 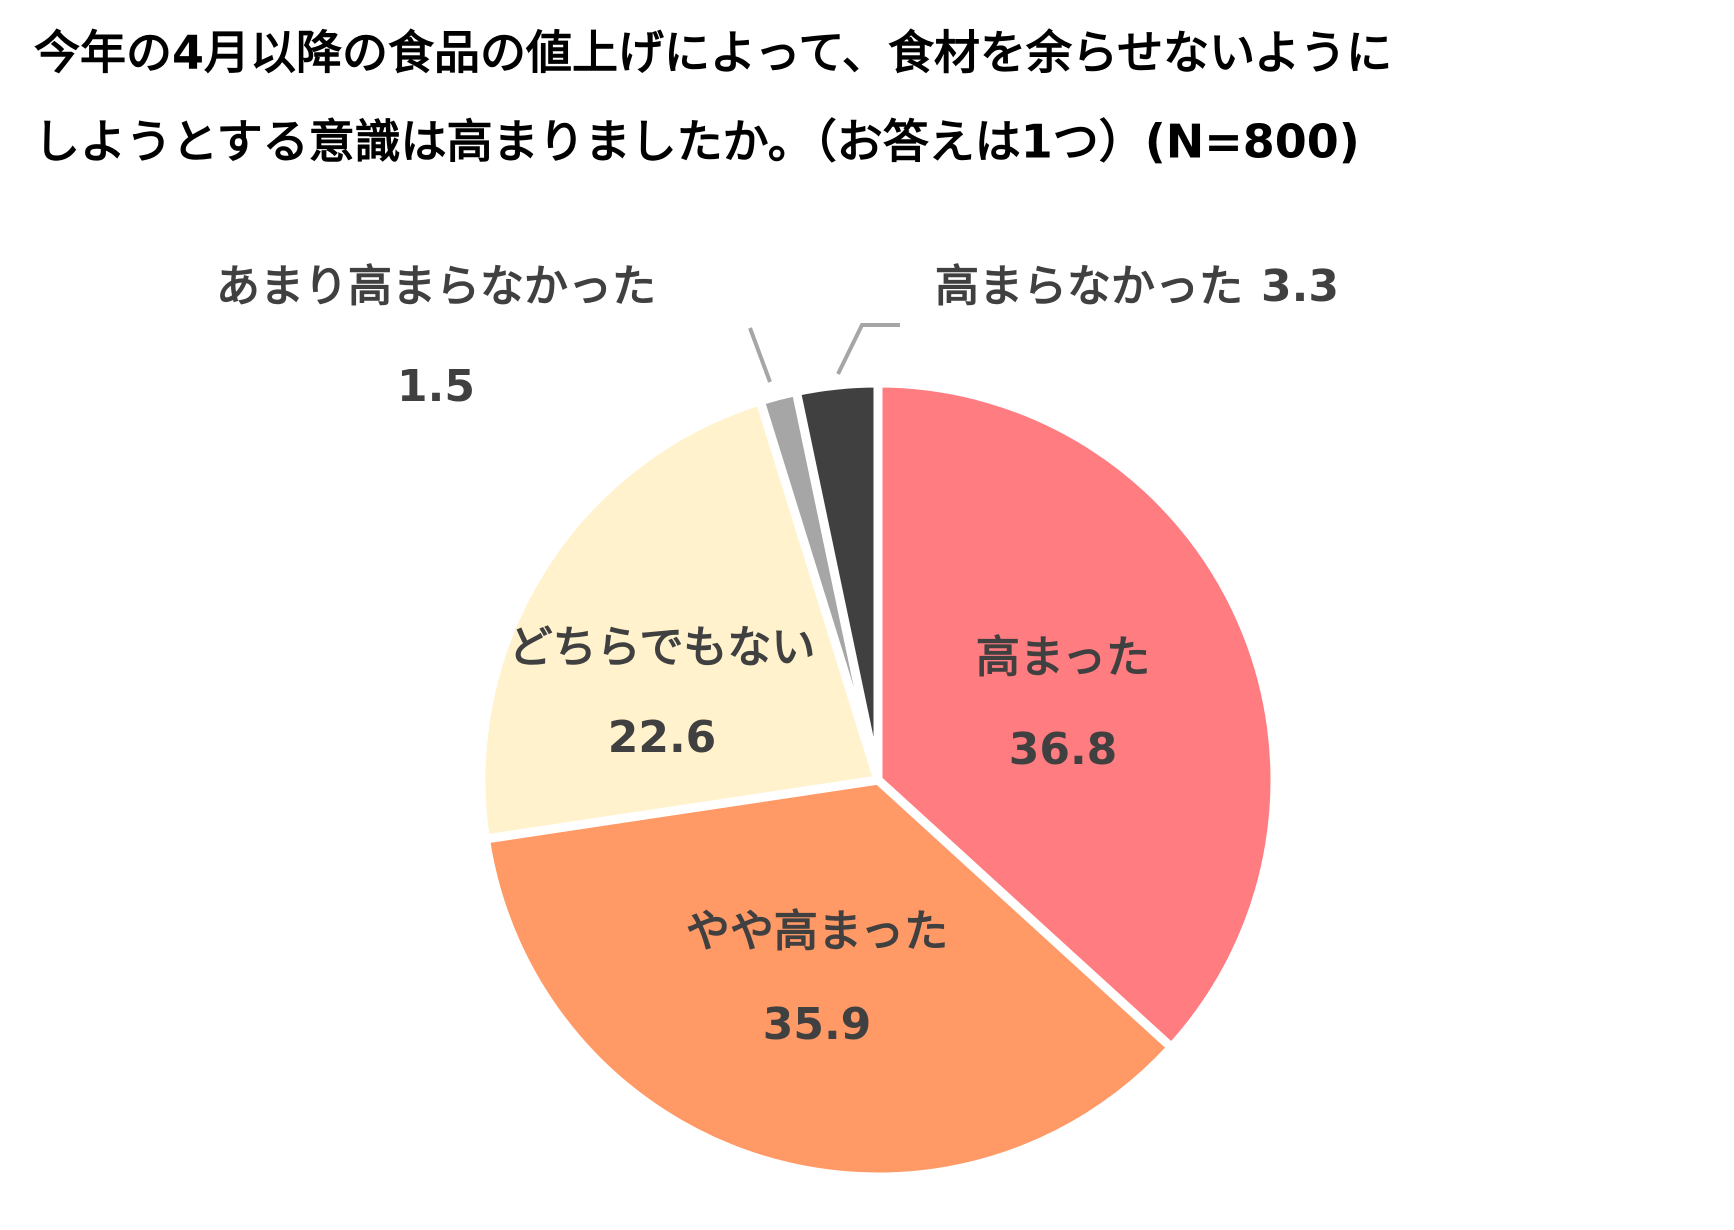 What do you see at coordinates (662, 737) in the screenshot?
I see `value-label: 22.6` at bounding box center [662, 737].